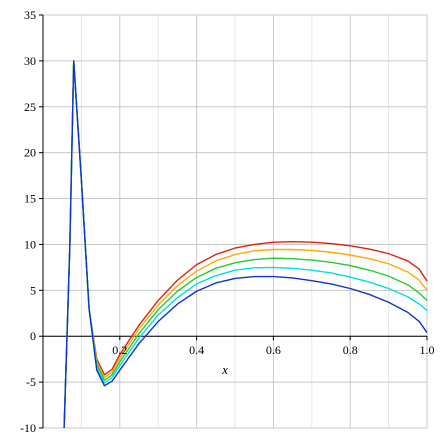 The width and height of the screenshot is (443, 443). Describe the element at coordinates (30, 199) in the screenshot. I see `y-tick-label: 15` at that location.